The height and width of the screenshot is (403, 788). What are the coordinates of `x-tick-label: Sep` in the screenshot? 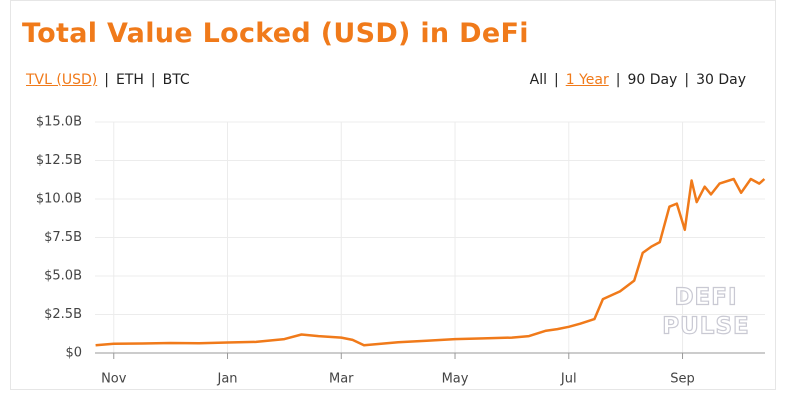 It's located at (682, 379).